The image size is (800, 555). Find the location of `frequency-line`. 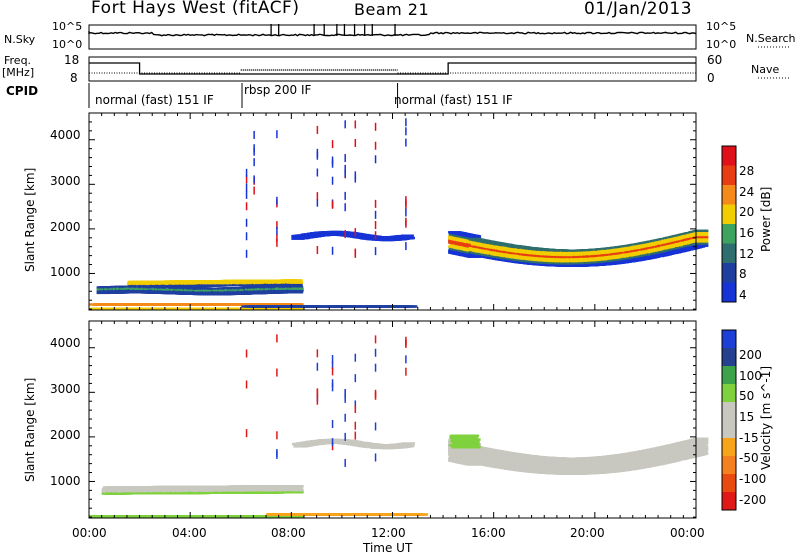

frequency-line is located at coordinates (392, 68).